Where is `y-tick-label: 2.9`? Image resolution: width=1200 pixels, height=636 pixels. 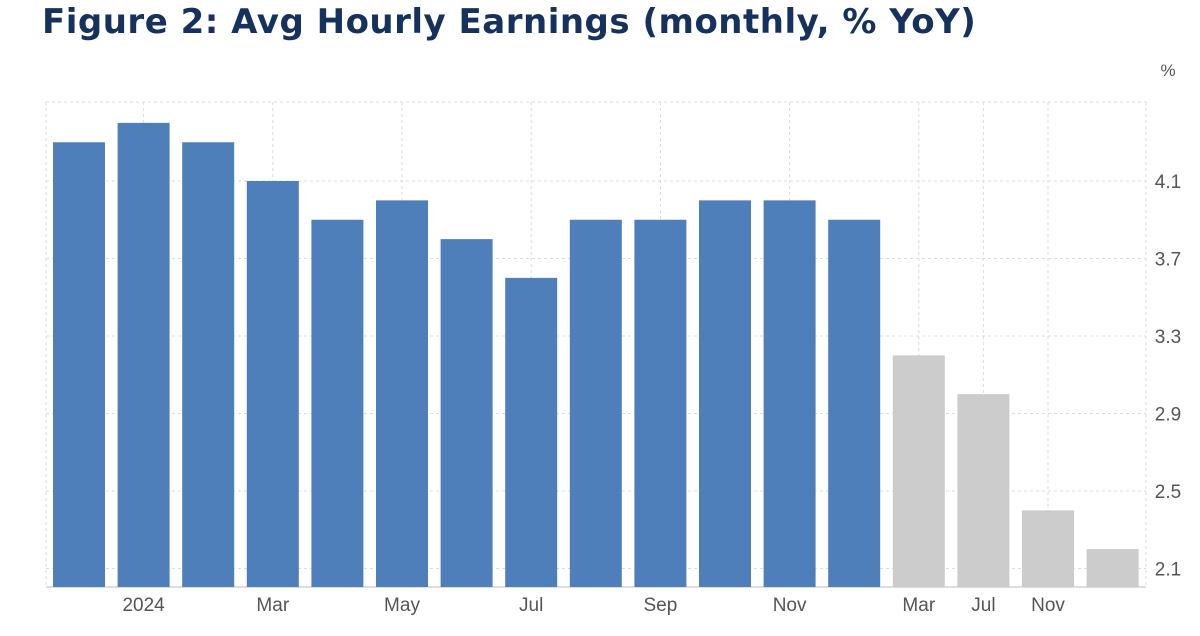 y-tick-label: 2.9 is located at coordinates (1168, 415).